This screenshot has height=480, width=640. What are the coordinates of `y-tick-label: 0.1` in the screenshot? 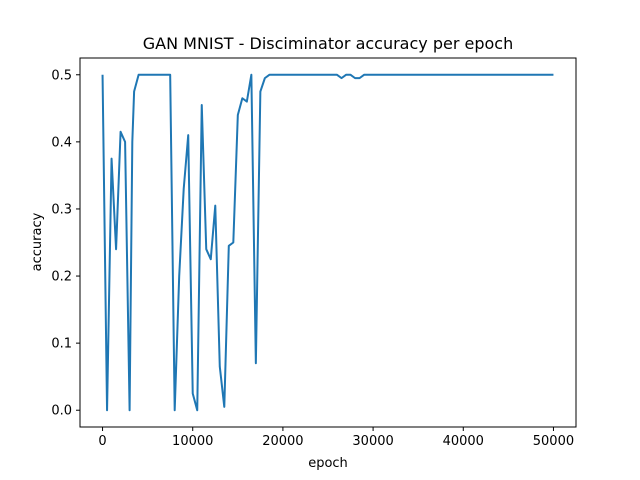 It's located at (61, 344).